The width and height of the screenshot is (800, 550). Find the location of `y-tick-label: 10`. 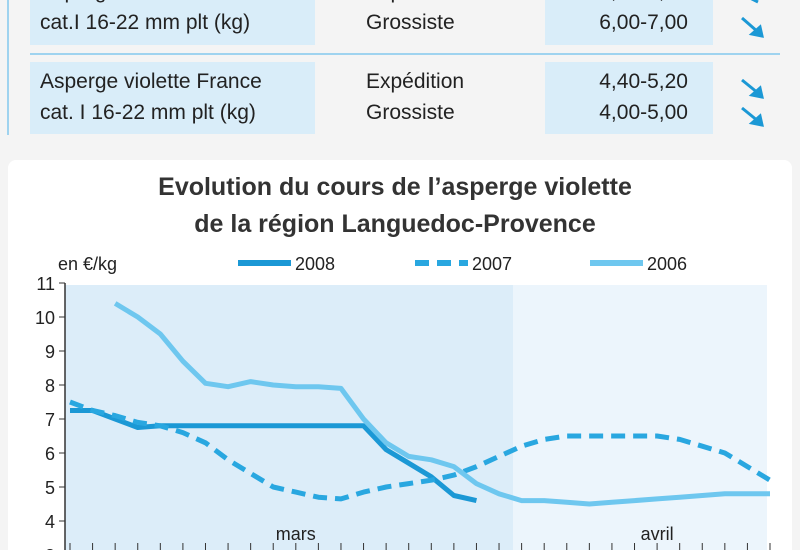

y-tick-label: 10 is located at coordinates (45, 318).